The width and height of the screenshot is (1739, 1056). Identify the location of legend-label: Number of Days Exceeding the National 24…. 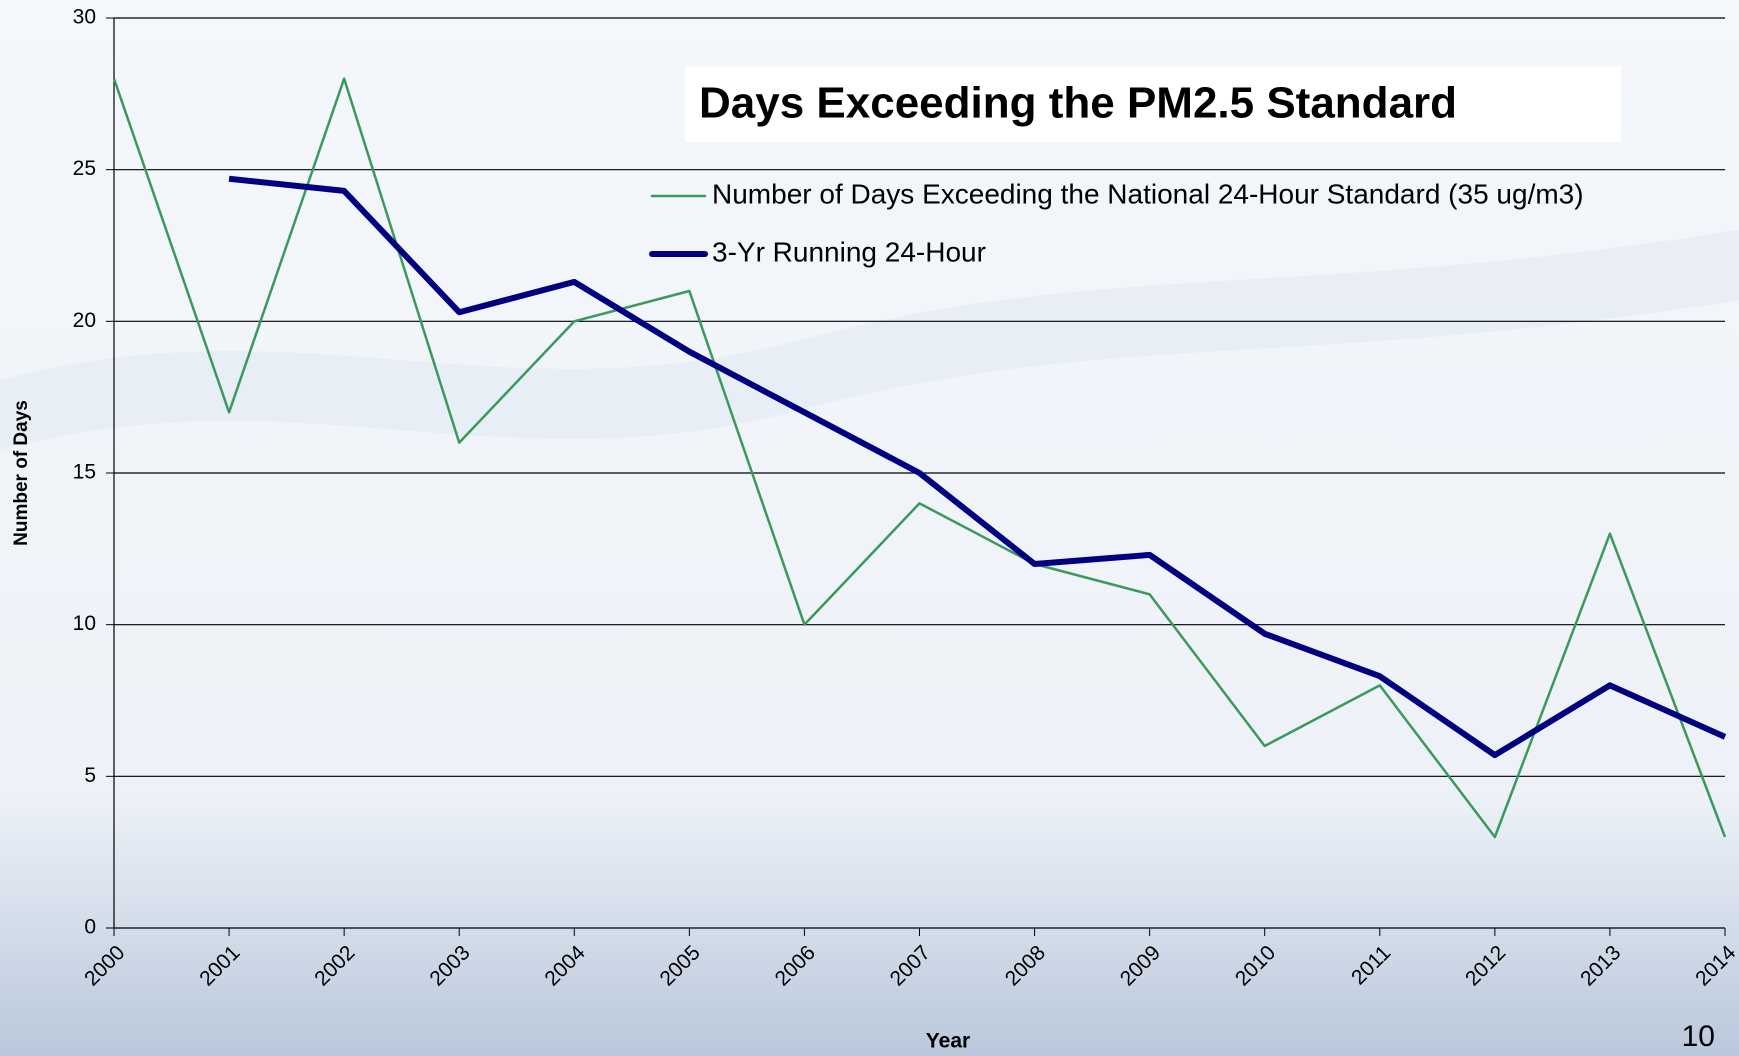
(1148, 193).